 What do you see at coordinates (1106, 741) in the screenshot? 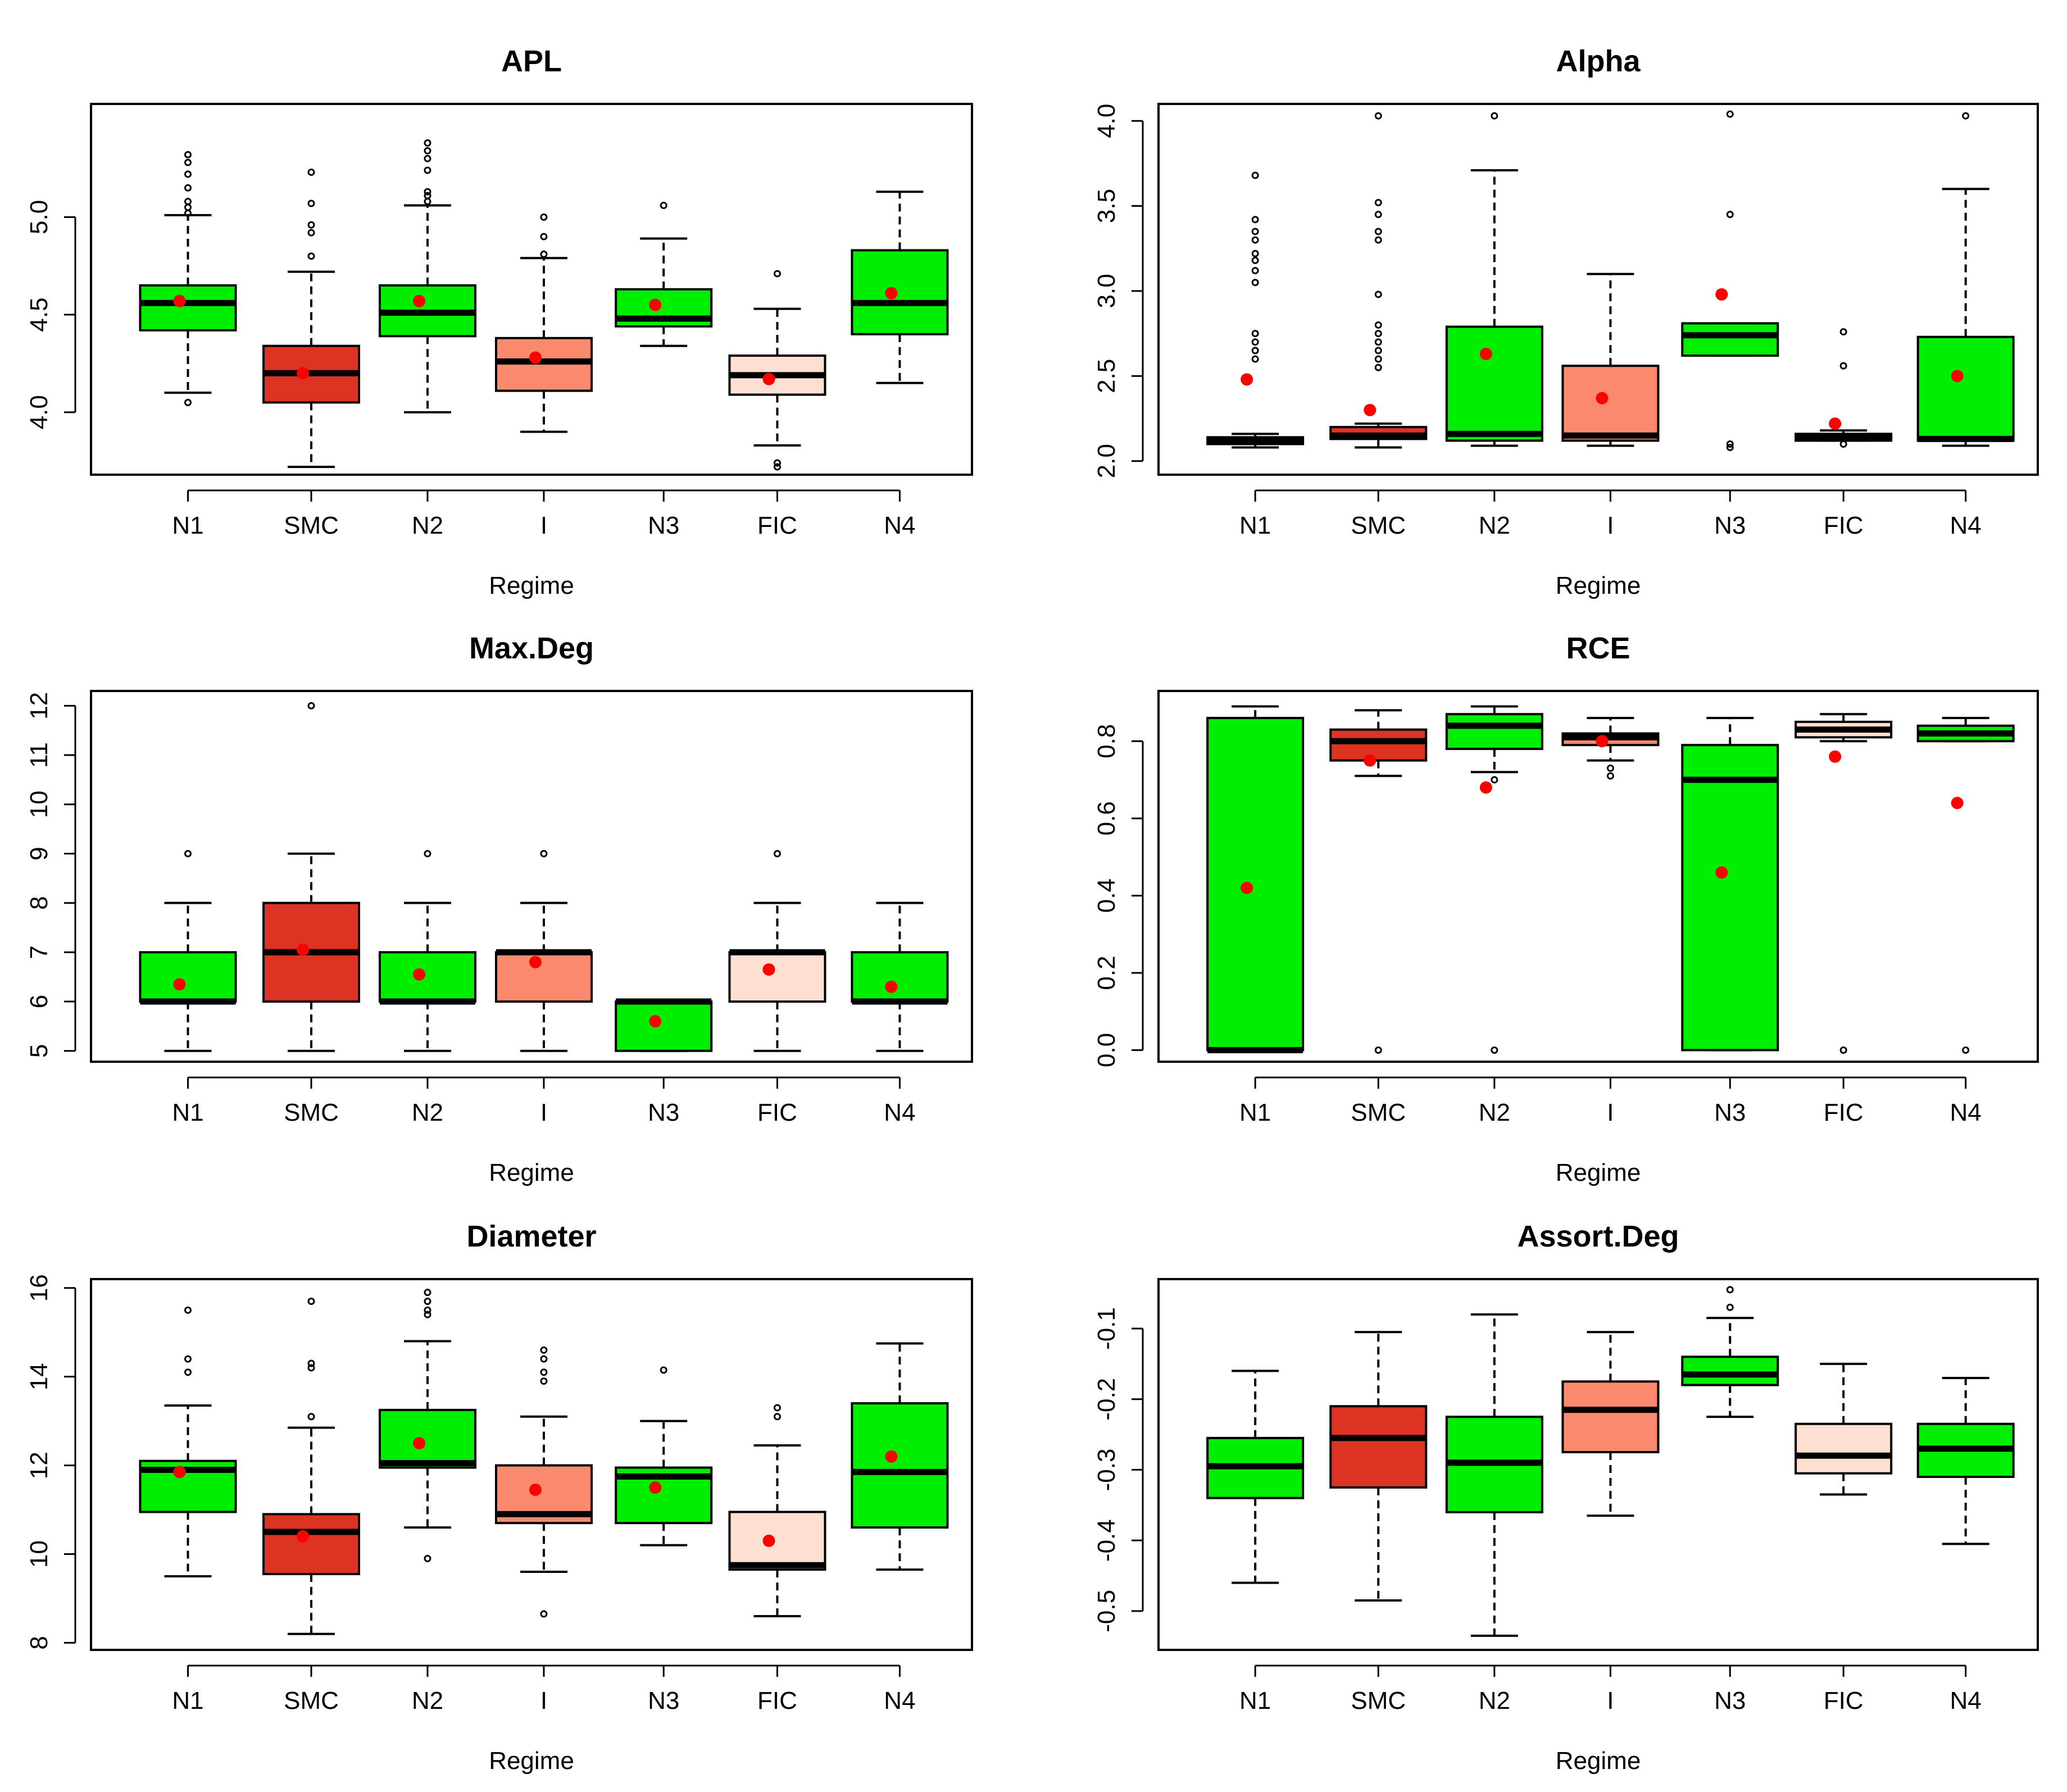
I see `y-tick-label: 0.8` at bounding box center [1106, 741].